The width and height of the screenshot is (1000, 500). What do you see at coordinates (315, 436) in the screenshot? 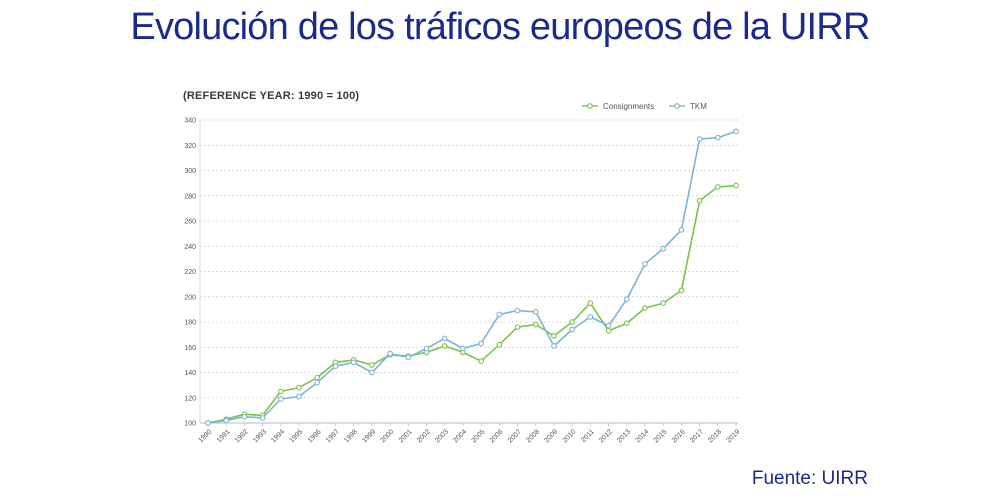
I see `x-tick-label-1996: 1996` at bounding box center [315, 436].